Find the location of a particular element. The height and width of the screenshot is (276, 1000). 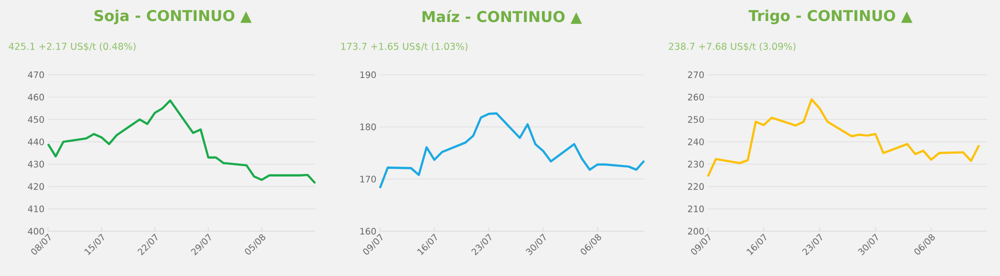

y-tick-label: 210 is located at coordinates (696, 208).